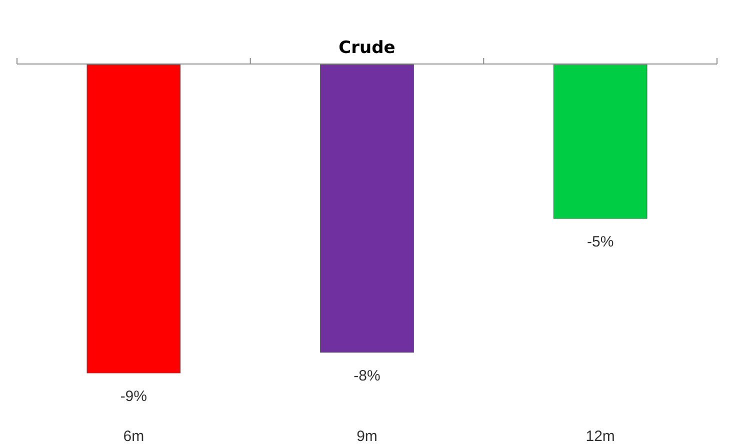 This screenshot has width=750, height=444. I want to click on data-label: -8%, so click(367, 375).